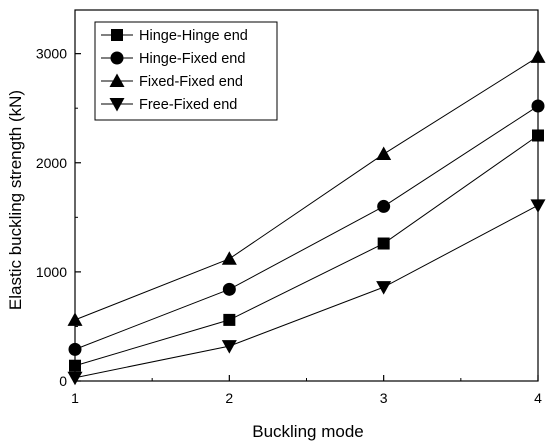 The image size is (550, 447). I want to click on legend-item: Hinge-Hinge end, so click(174, 36).